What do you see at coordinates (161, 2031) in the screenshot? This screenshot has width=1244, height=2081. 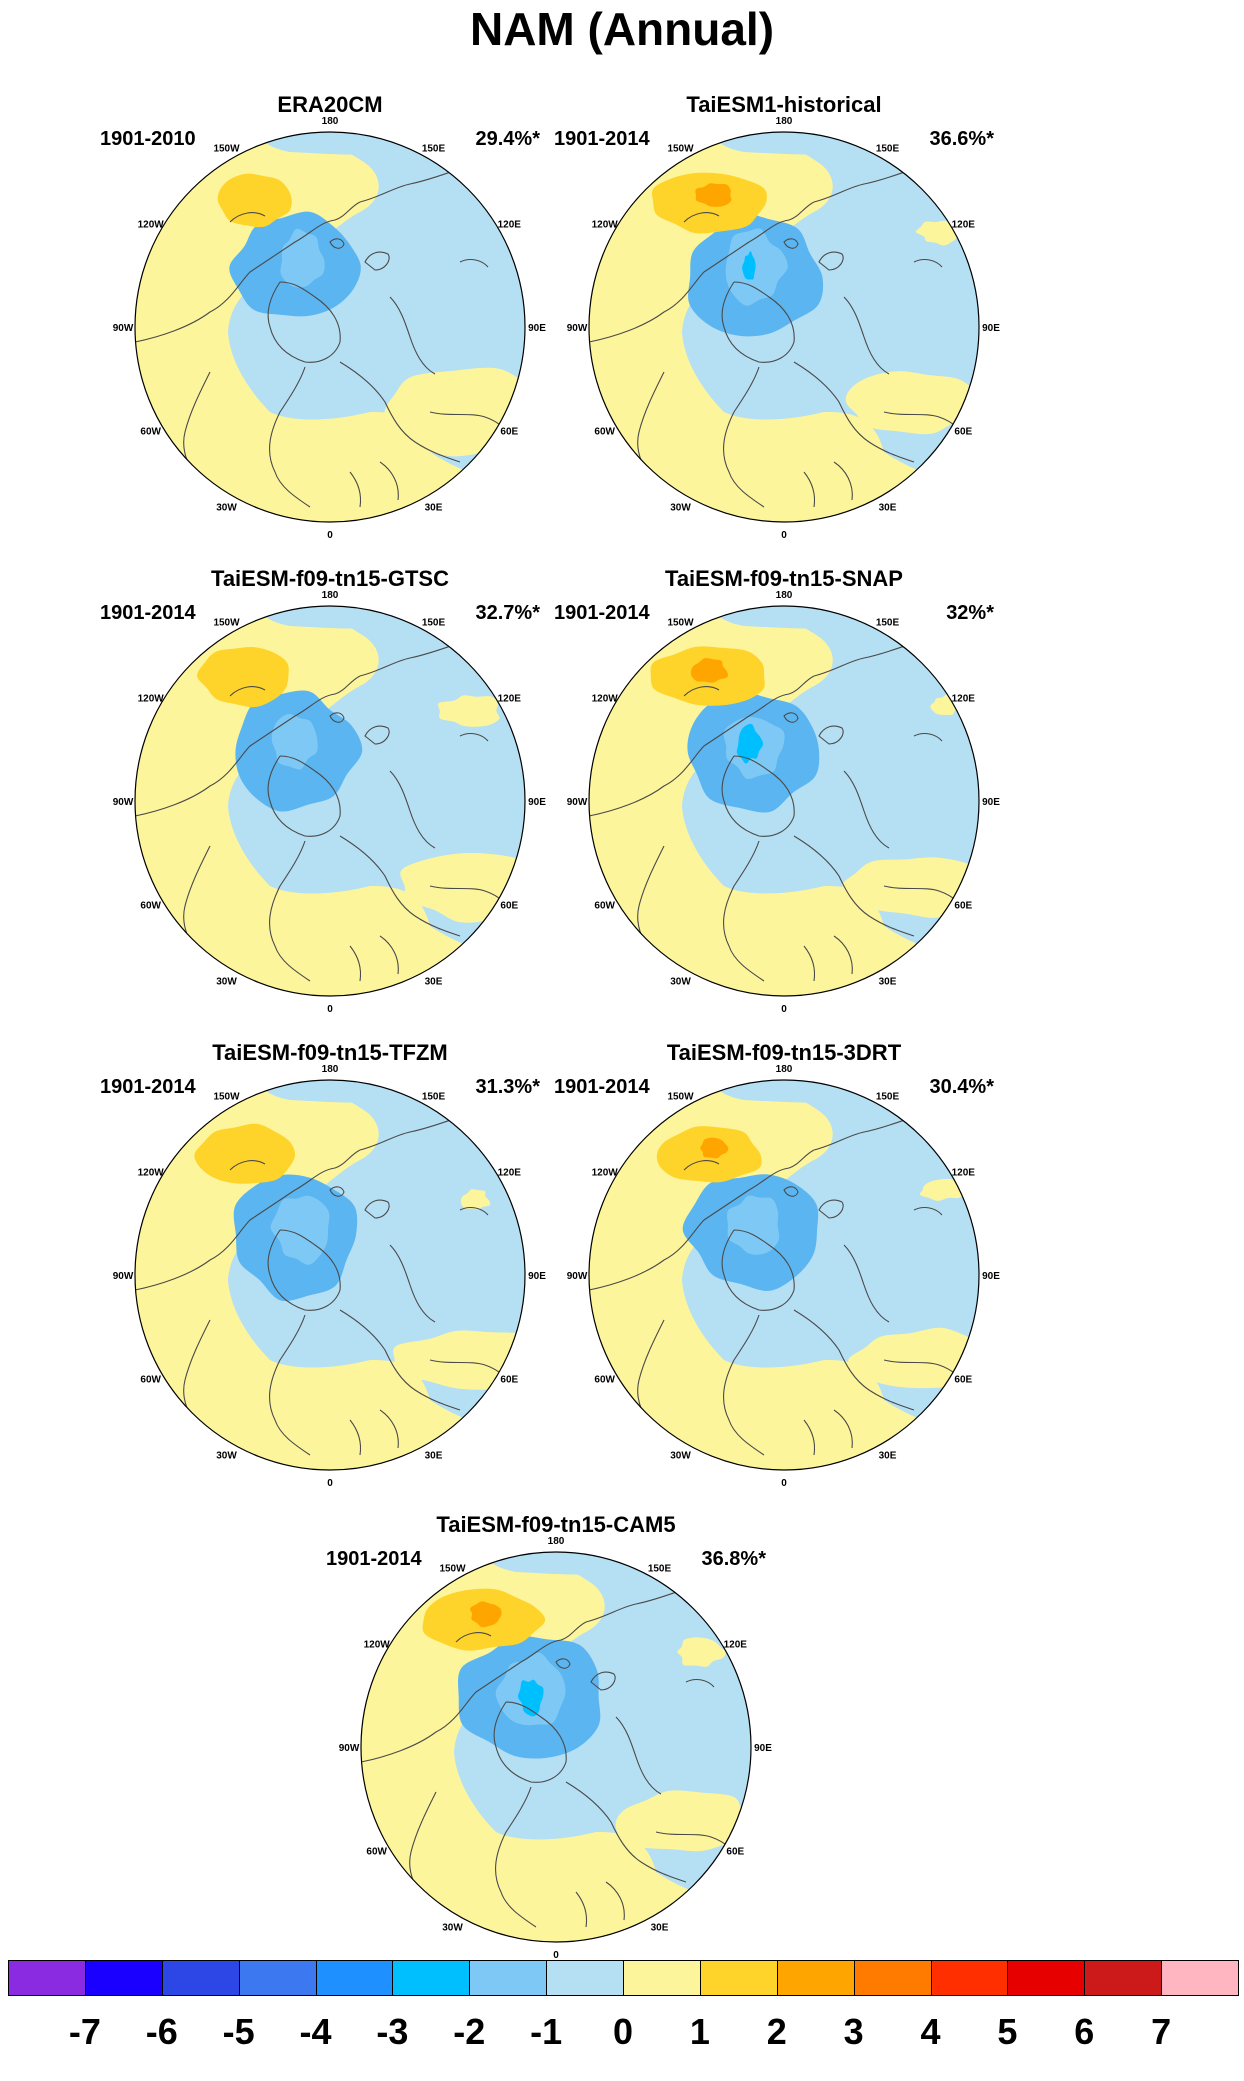 I see `colorbar-tick-label: -6` at bounding box center [161, 2031].